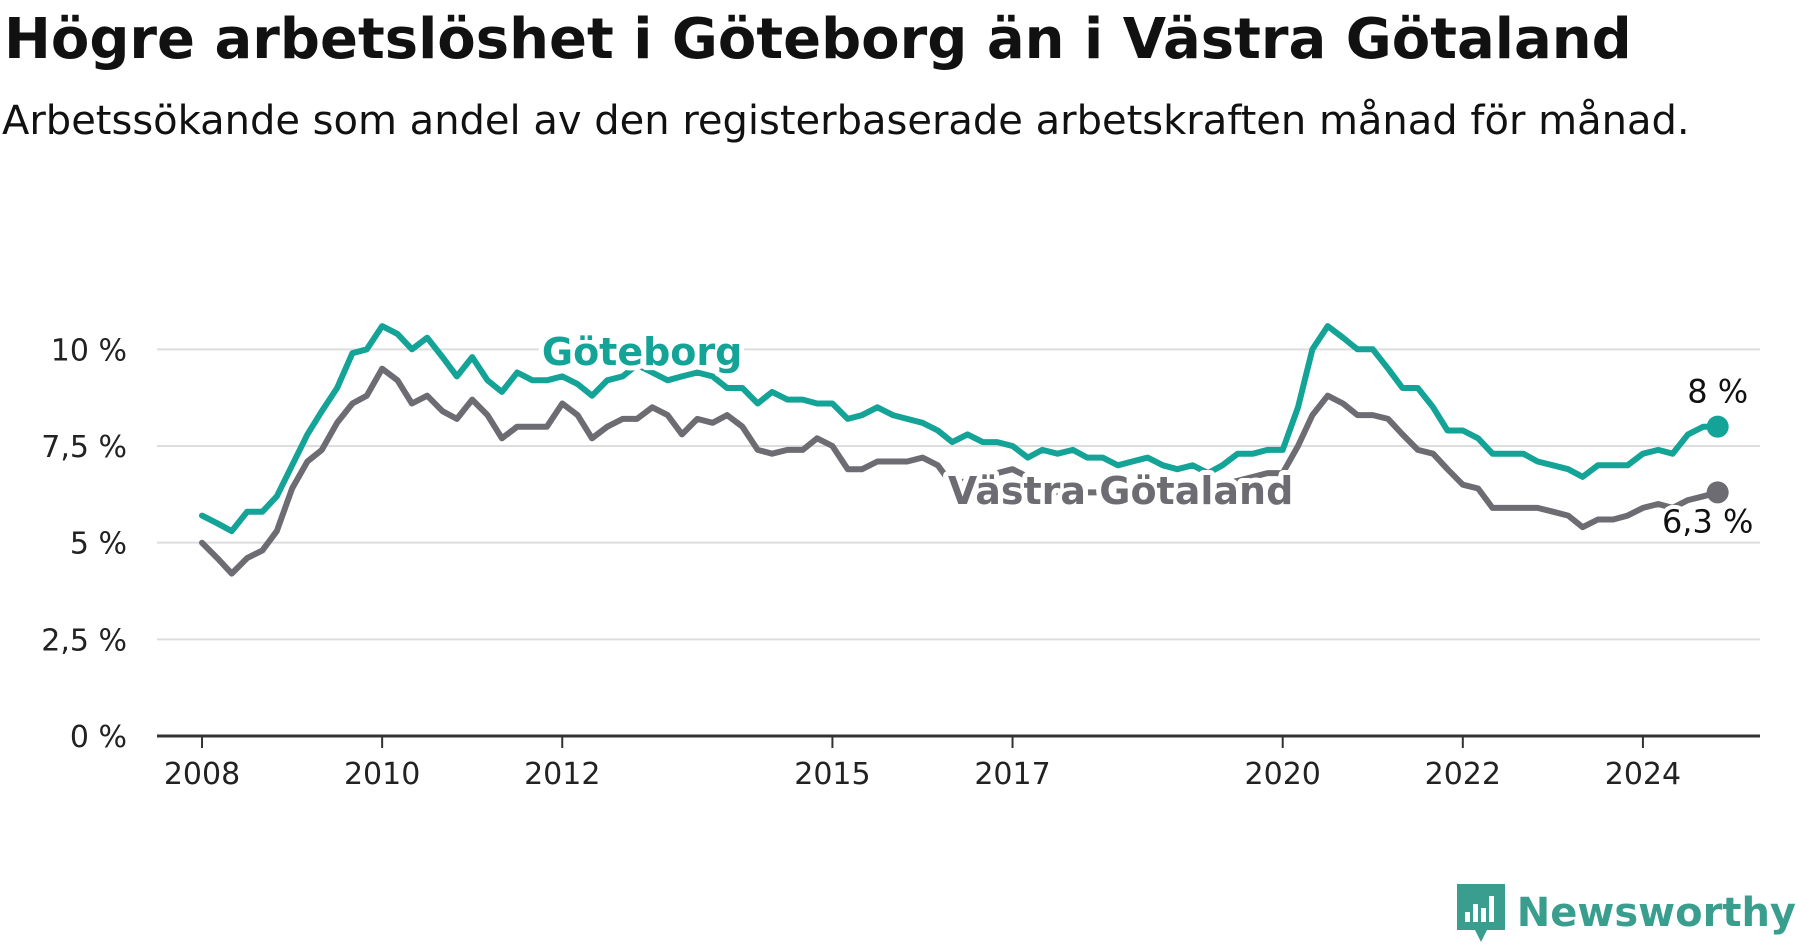 Image resolution: width=1800 pixels, height=948 pixels. What do you see at coordinates (84, 447) in the screenshot?
I see `y-tick-label: 7,5 %` at bounding box center [84, 447].